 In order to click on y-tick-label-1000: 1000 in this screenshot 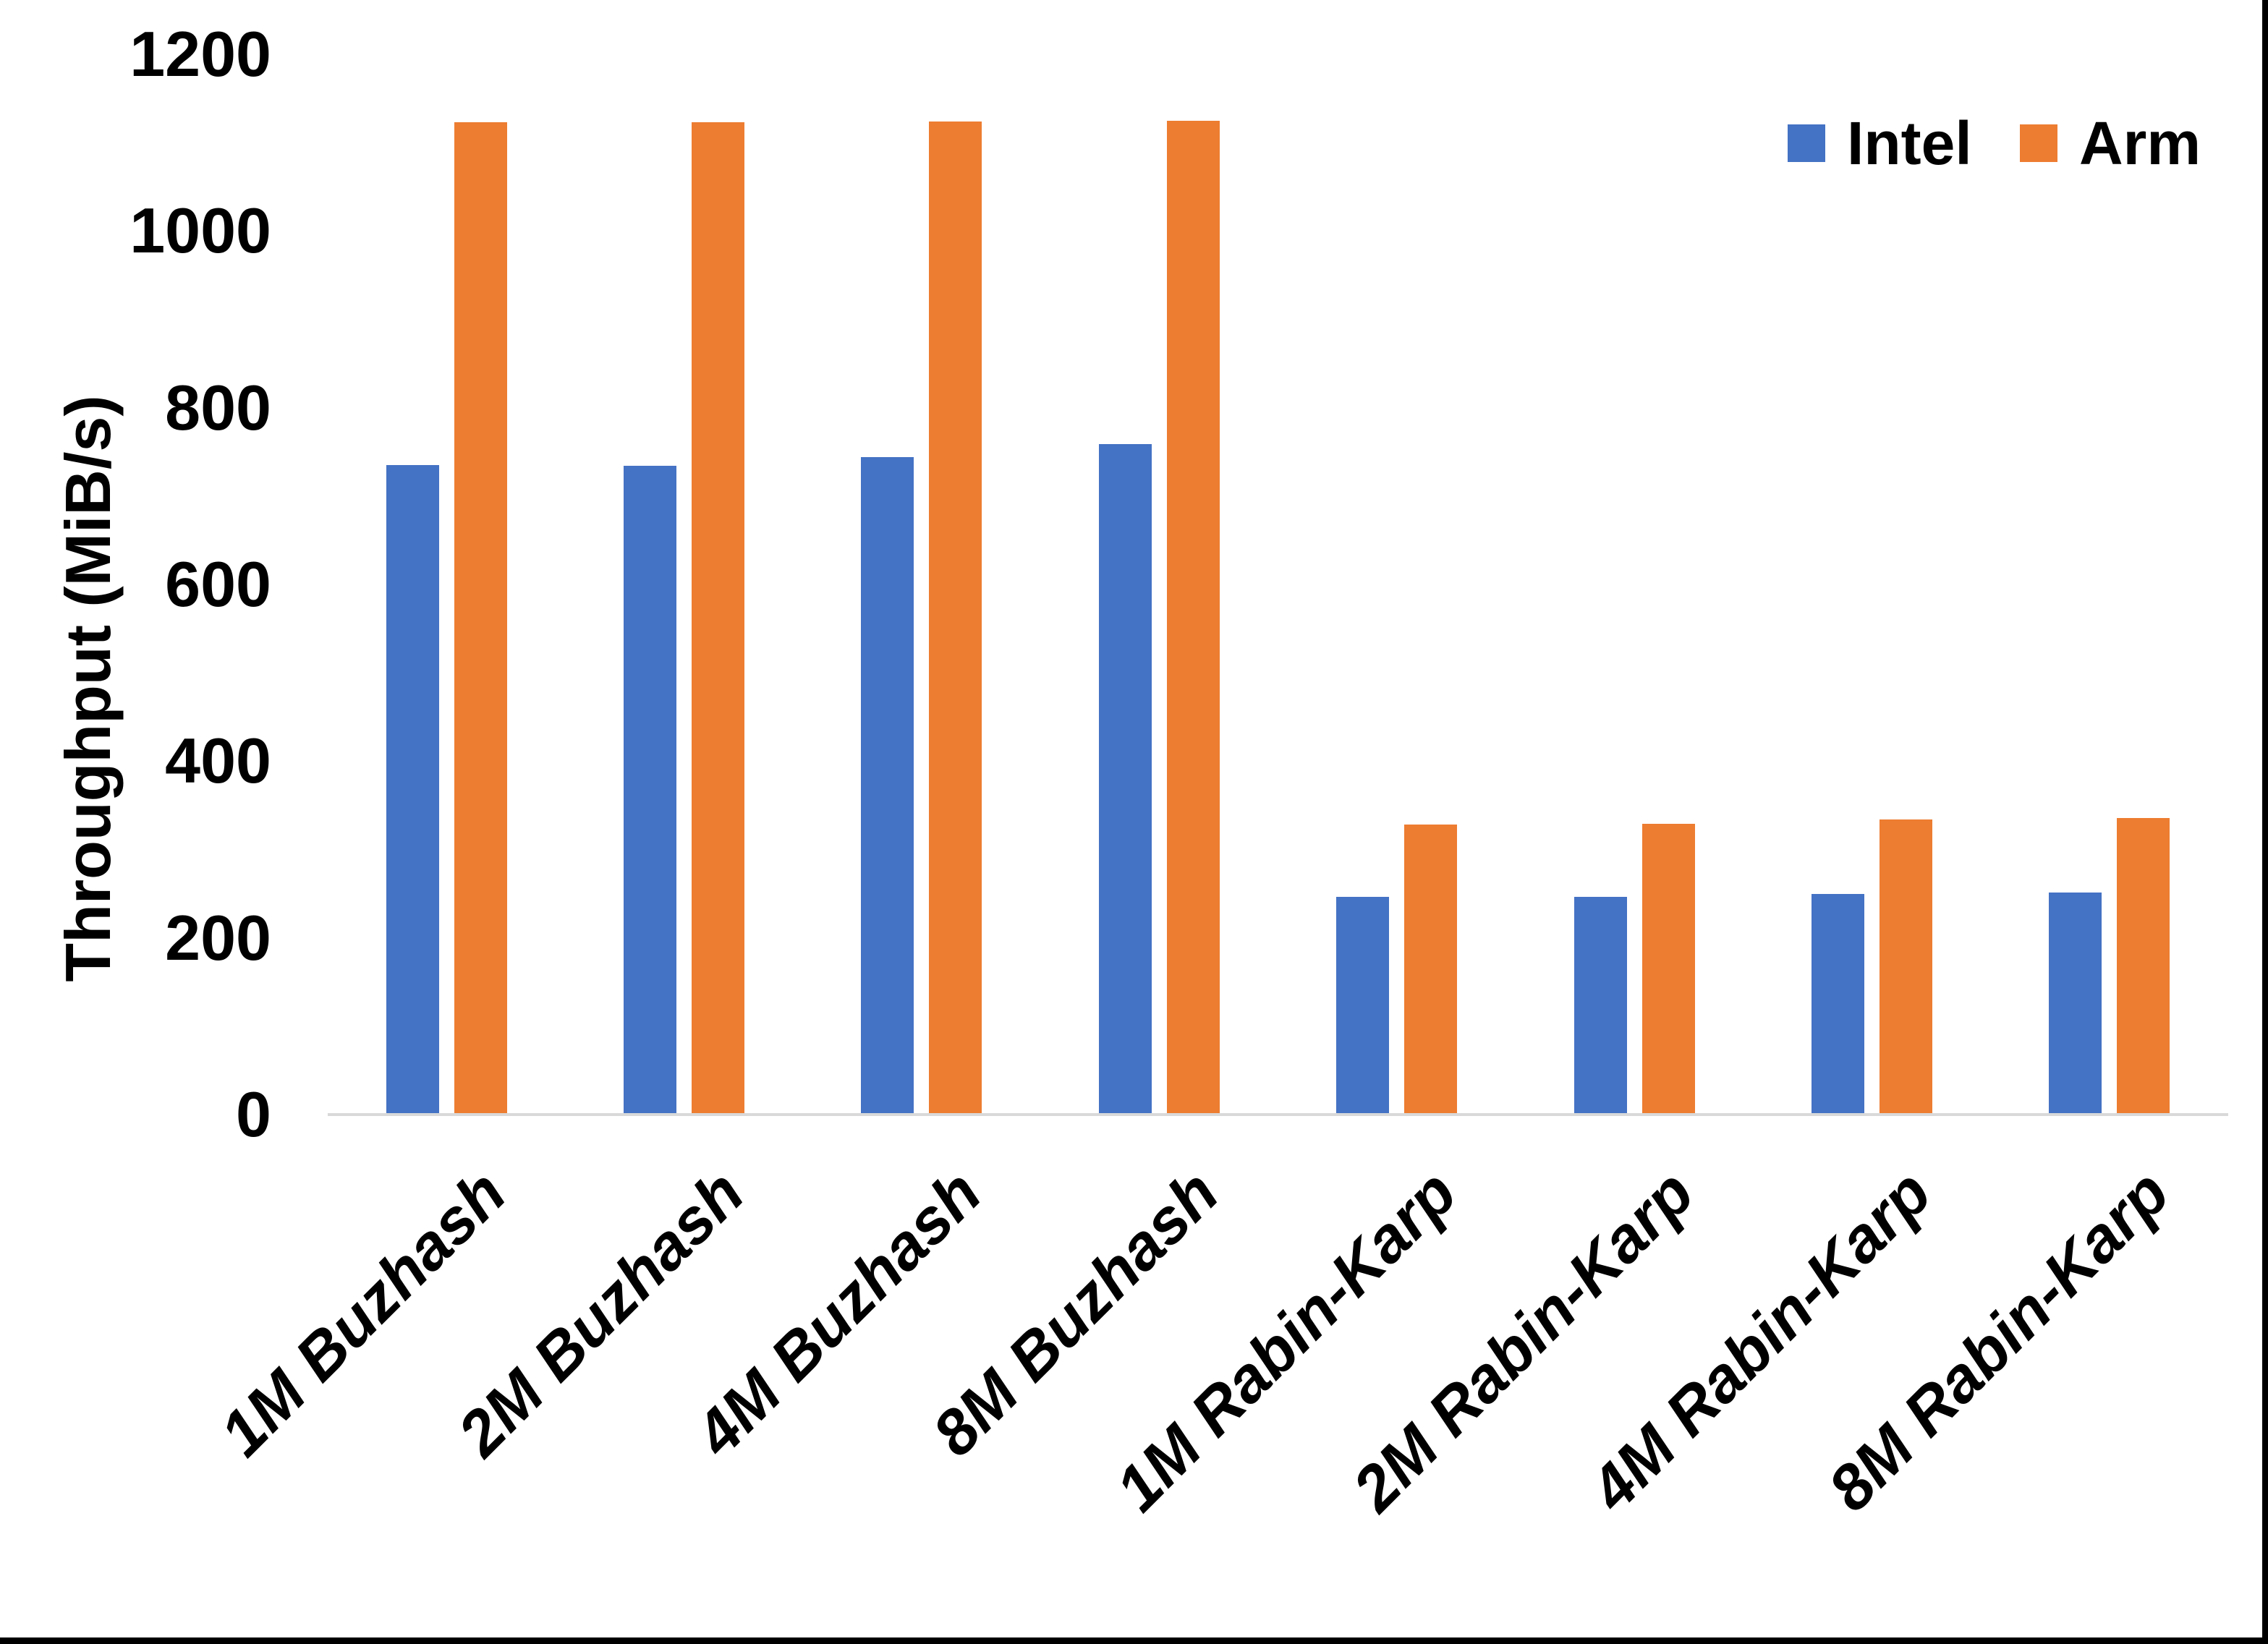, I will do `click(200, 231)`.